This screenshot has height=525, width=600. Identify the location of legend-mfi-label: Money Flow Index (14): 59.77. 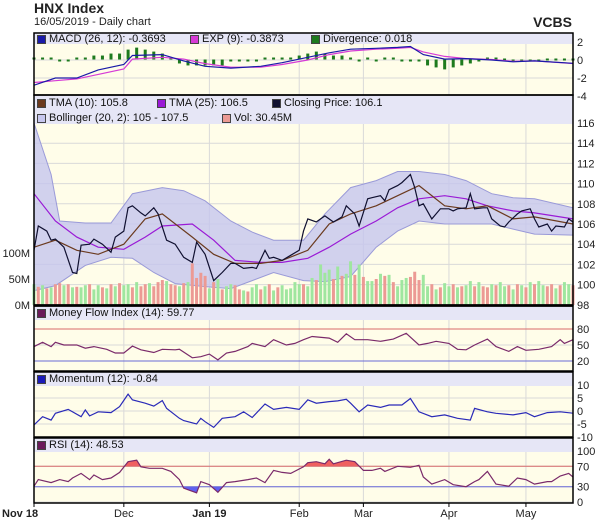
(122, 313).